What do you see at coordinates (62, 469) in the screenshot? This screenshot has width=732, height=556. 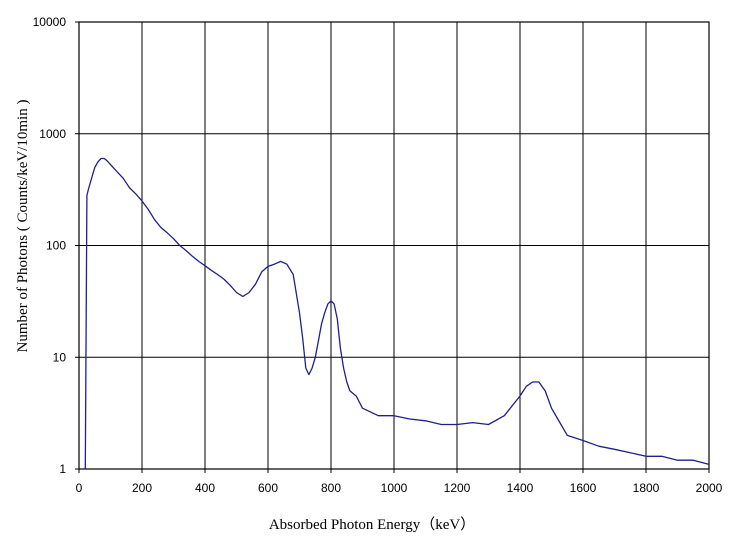 I see `y-tick-label: 1` at bounding box center [62, 469].